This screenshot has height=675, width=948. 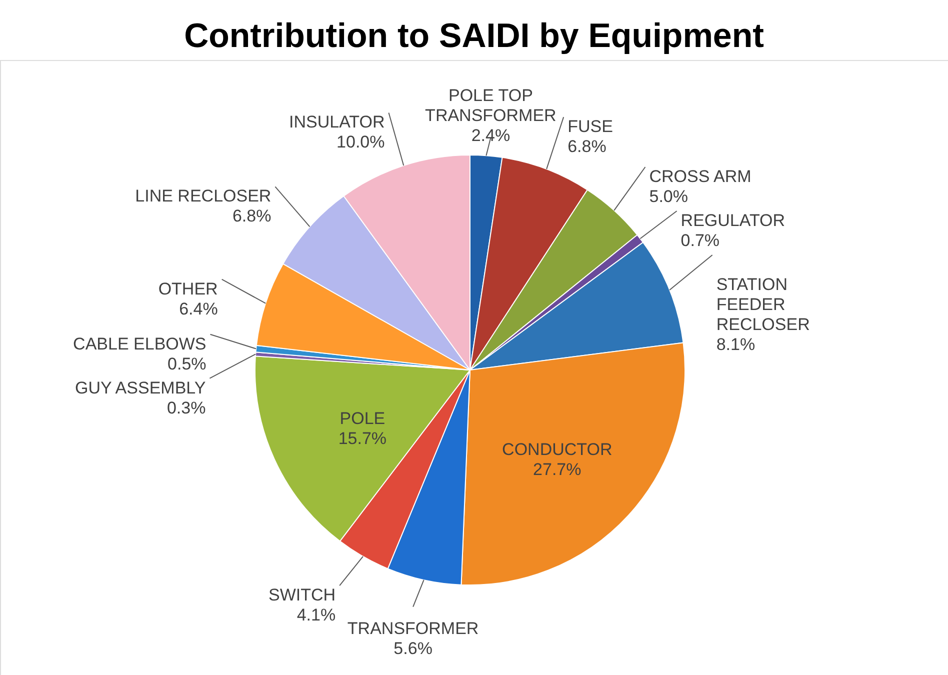 What do you see at coordinates (139, 344) in the screenshot?
I see `slice-label: CABLE ELBOWS` at bounding box center [139, 344].